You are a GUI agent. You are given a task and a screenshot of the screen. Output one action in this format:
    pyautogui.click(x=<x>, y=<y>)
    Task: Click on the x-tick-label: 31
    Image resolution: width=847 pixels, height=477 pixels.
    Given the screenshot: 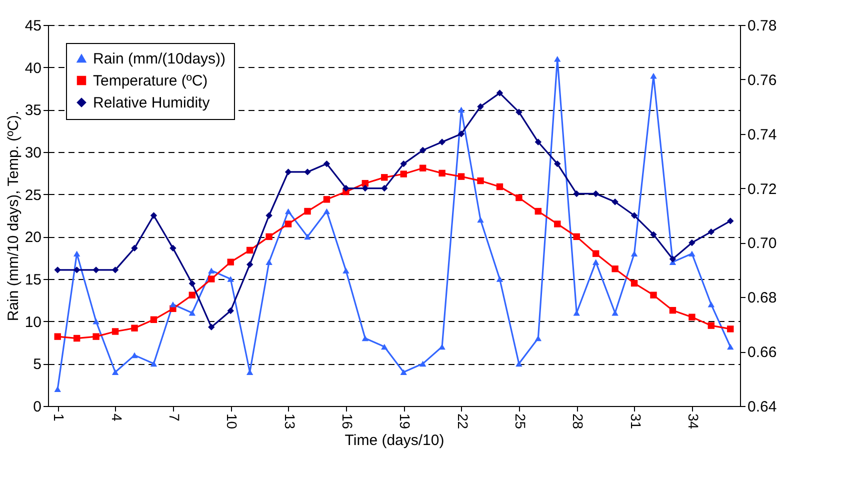 What is the action you would take?
    pyautogui.click(x=636, y=422)
    